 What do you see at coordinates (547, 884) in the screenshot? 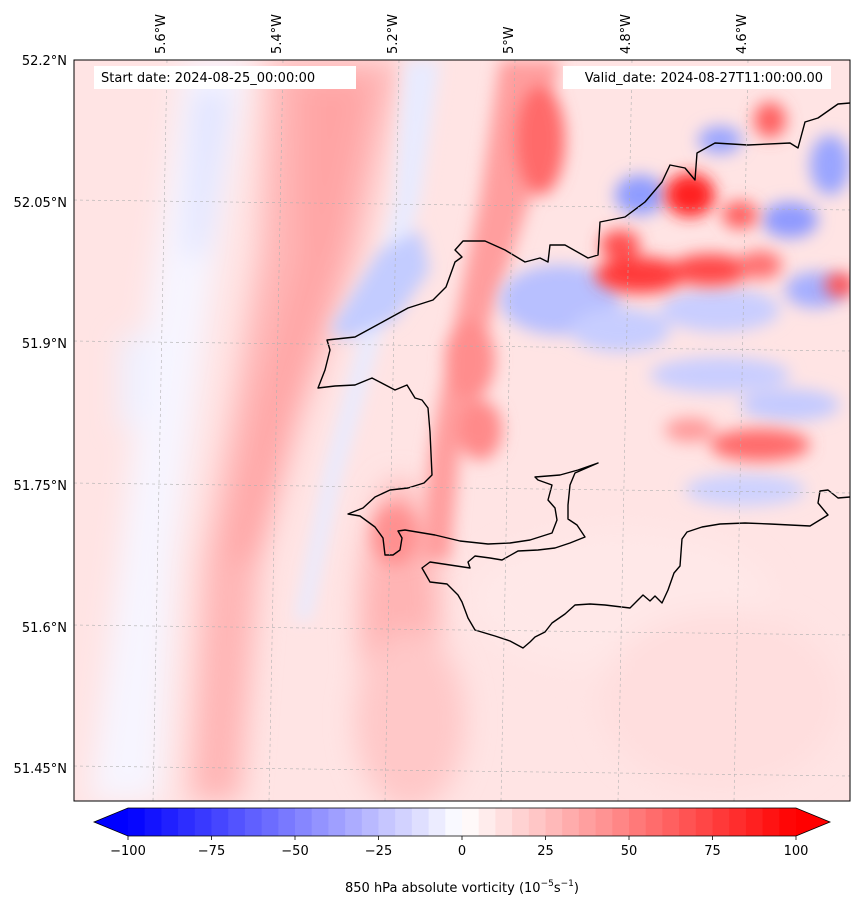
I see `colorbar-title-exponent-1: −5` at bounding box center [547, 884].